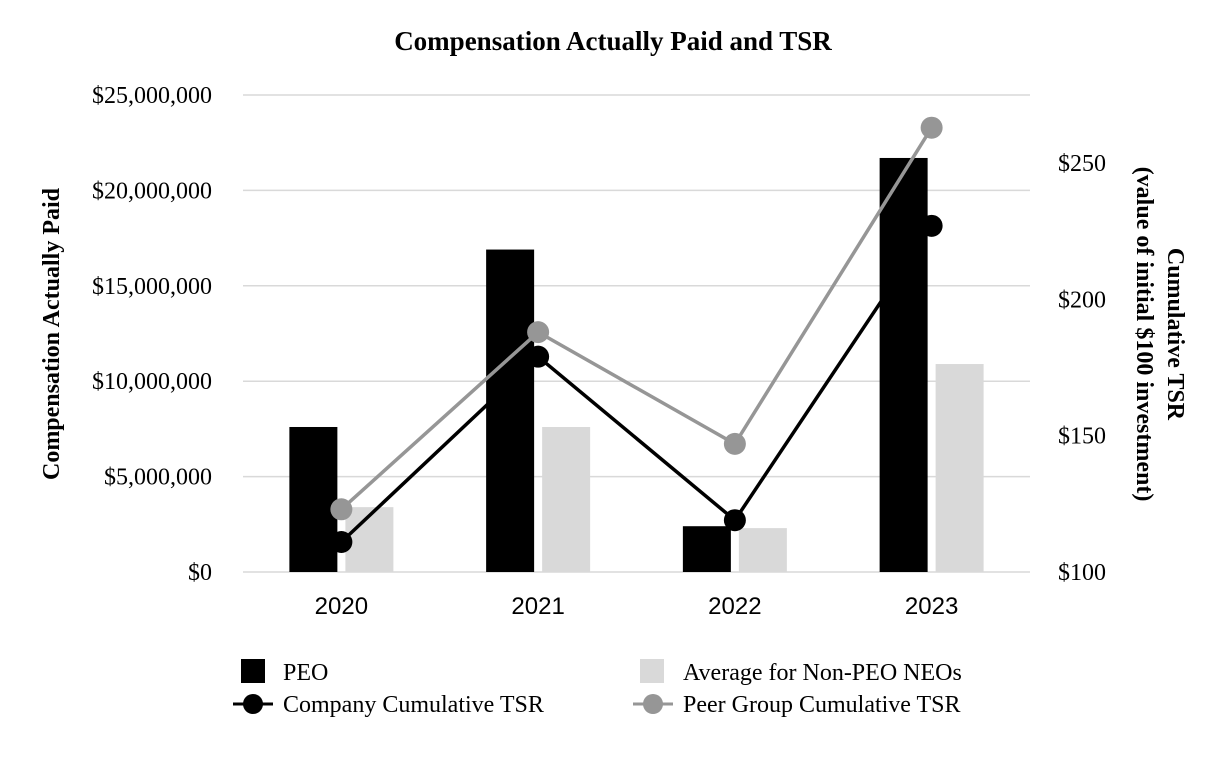 The image size is (1226, 760). I want to click on y-tick-label: $20,000,000, so click(152, 191).